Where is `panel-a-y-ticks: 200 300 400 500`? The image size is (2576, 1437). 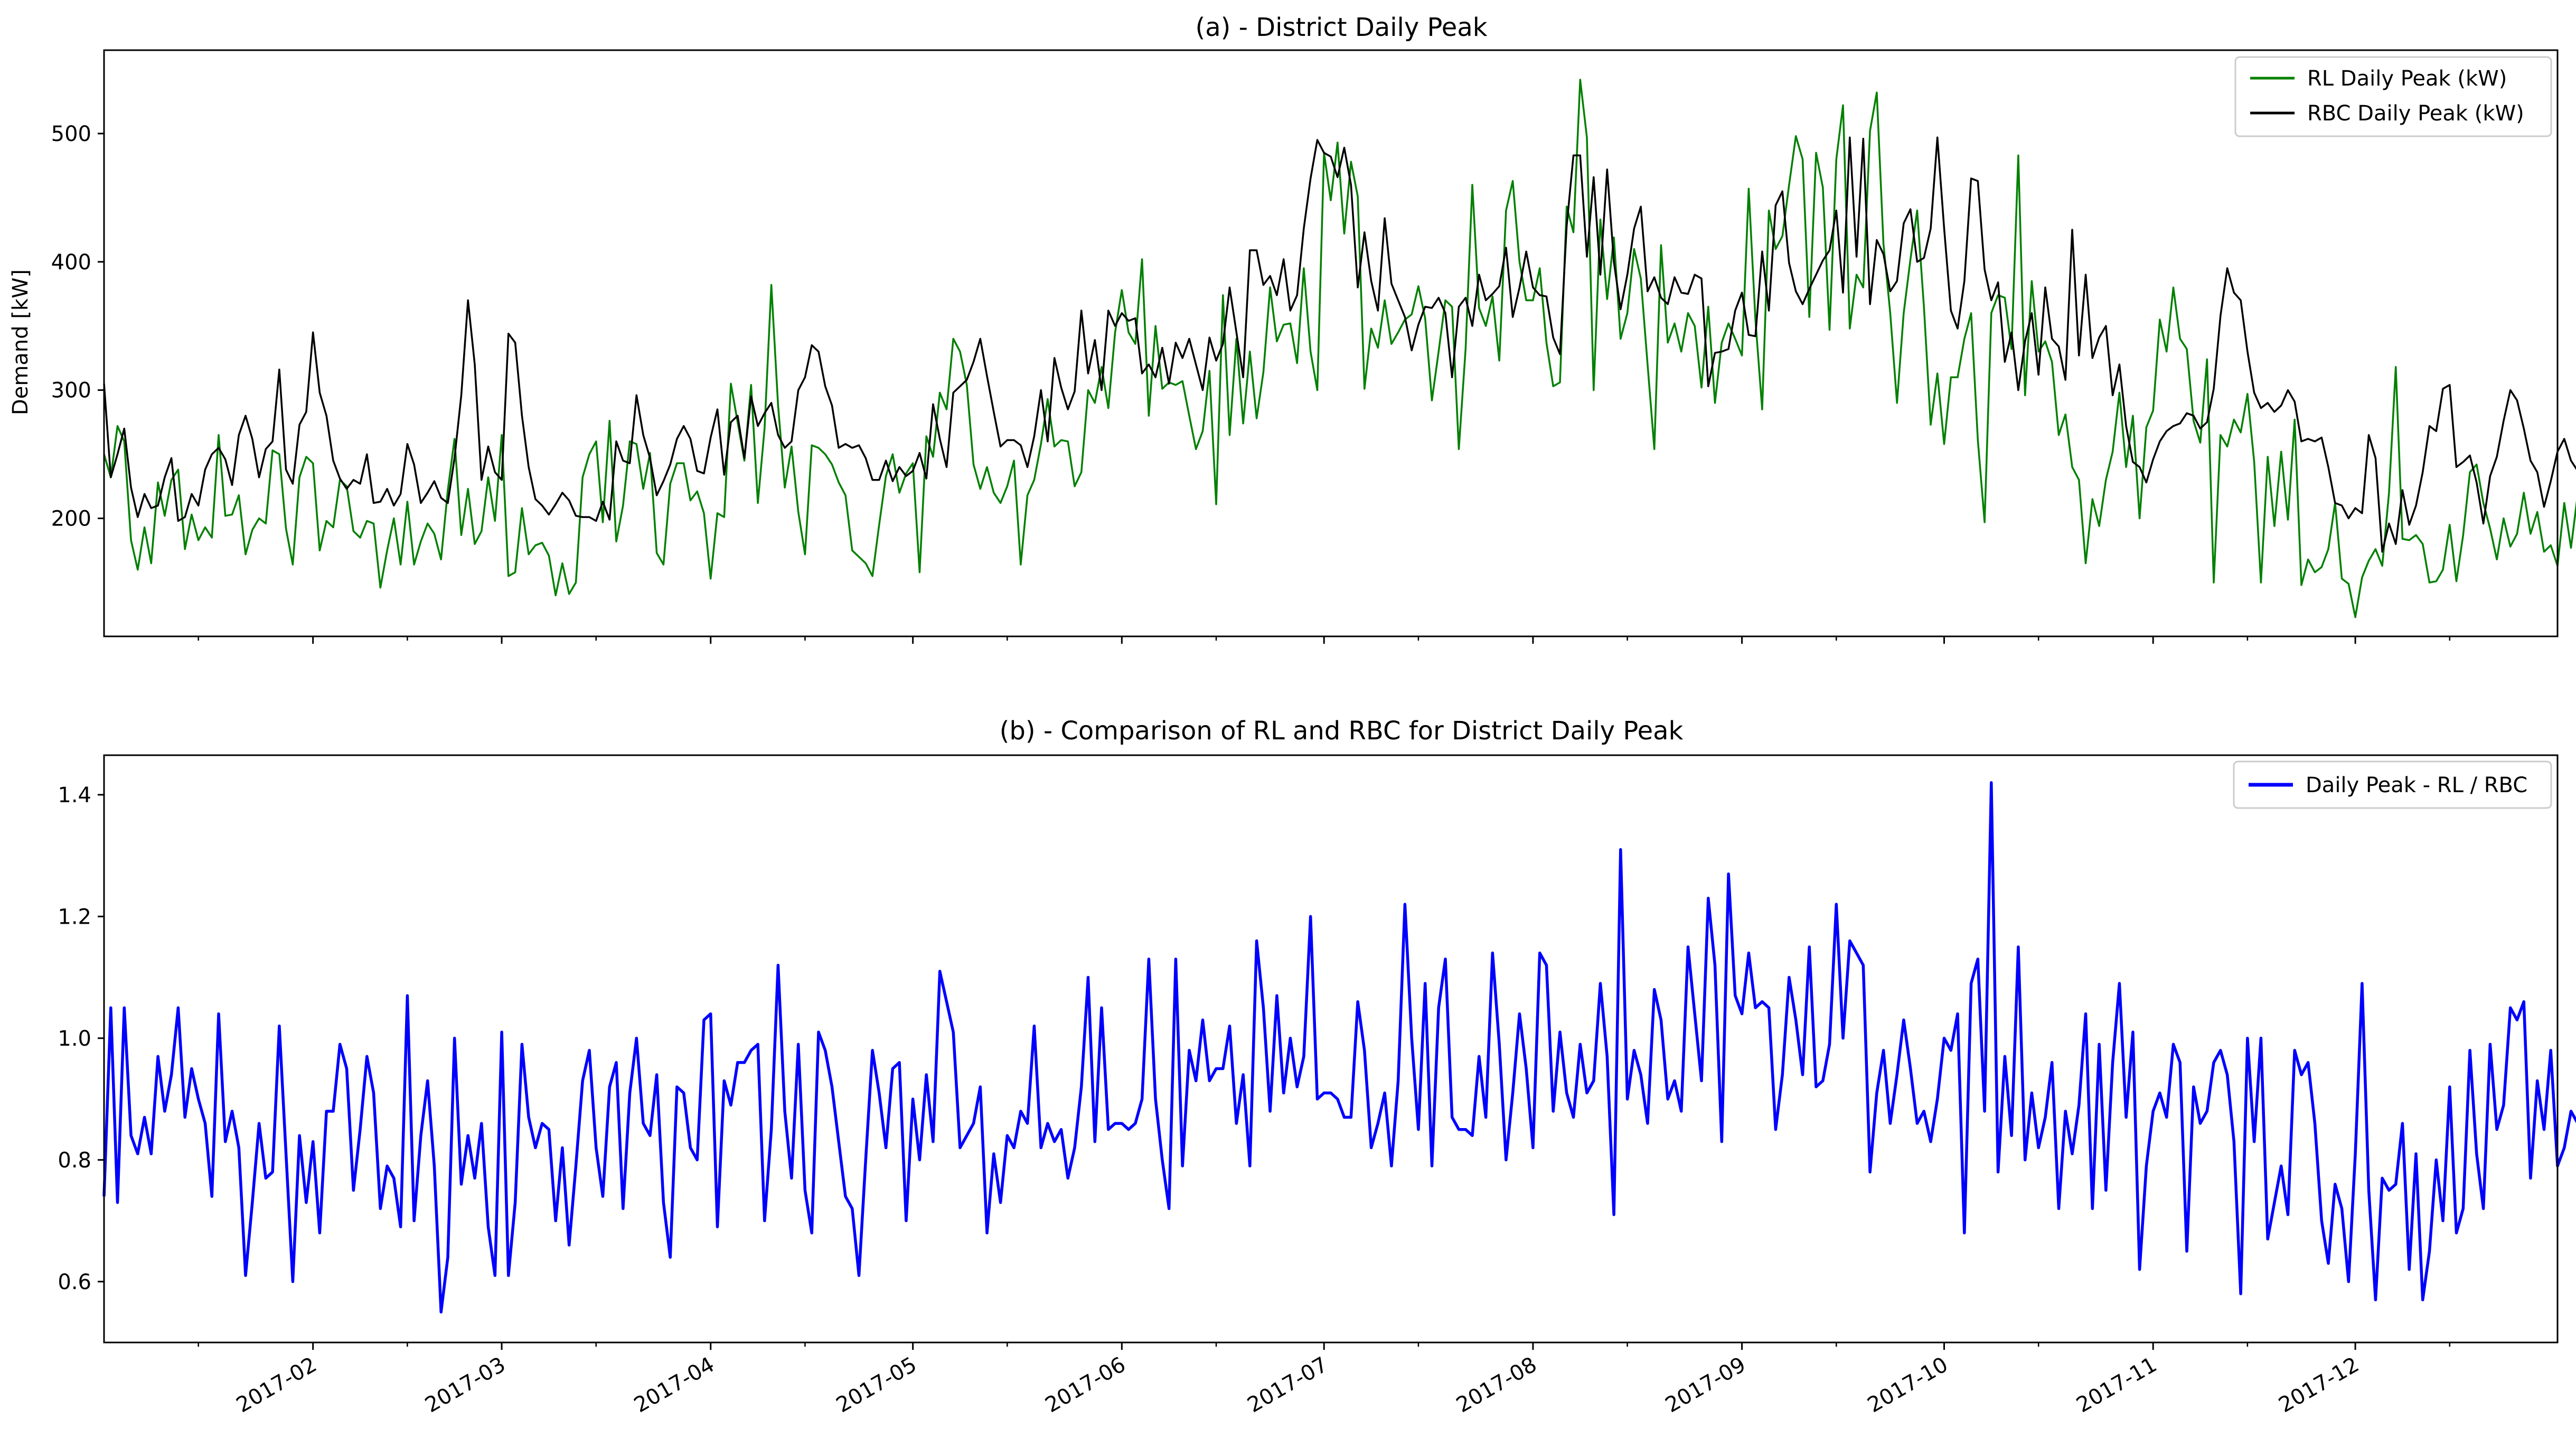 panel-a-y-ticks: 200 300 400 500 is located at coordinates (77, 326).